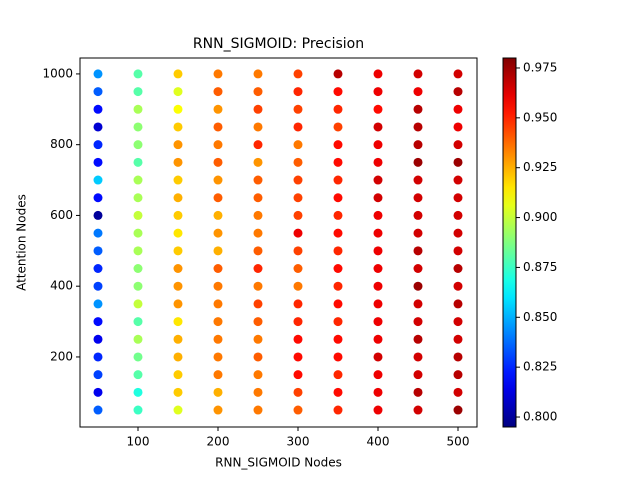 The height and width of the screenshot is (480, 640). What do you see at coordinates (61, 144) in the screenshot?
I see `y-tick-label: 800` at bounding box center [61, 144].